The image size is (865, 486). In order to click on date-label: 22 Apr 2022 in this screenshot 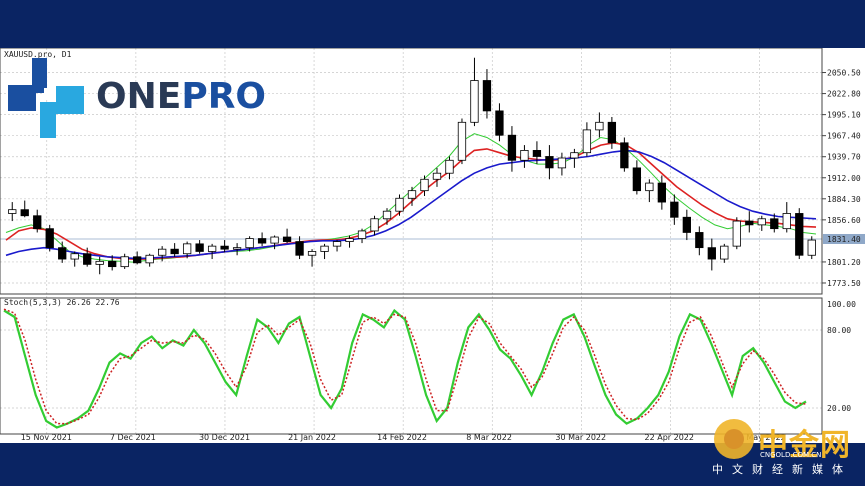, I will do `click(669, 437)`.